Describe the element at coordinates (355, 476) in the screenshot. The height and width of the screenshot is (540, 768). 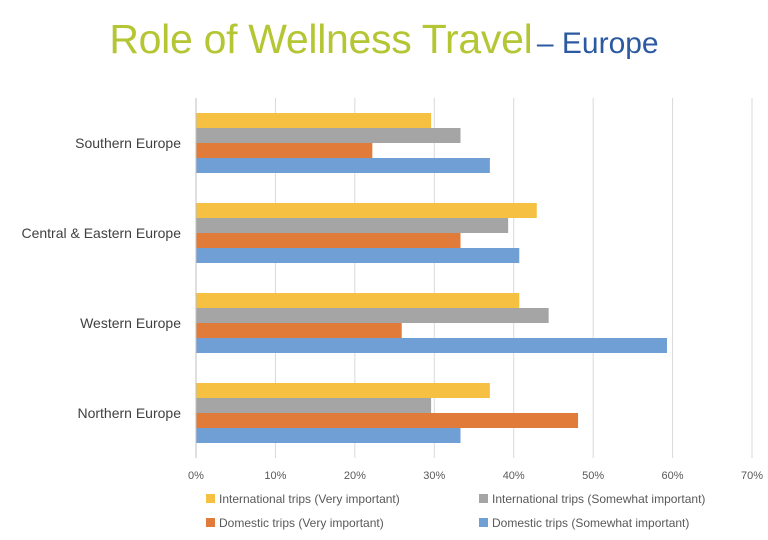
I see `x-tick-label: 20%` at that location.